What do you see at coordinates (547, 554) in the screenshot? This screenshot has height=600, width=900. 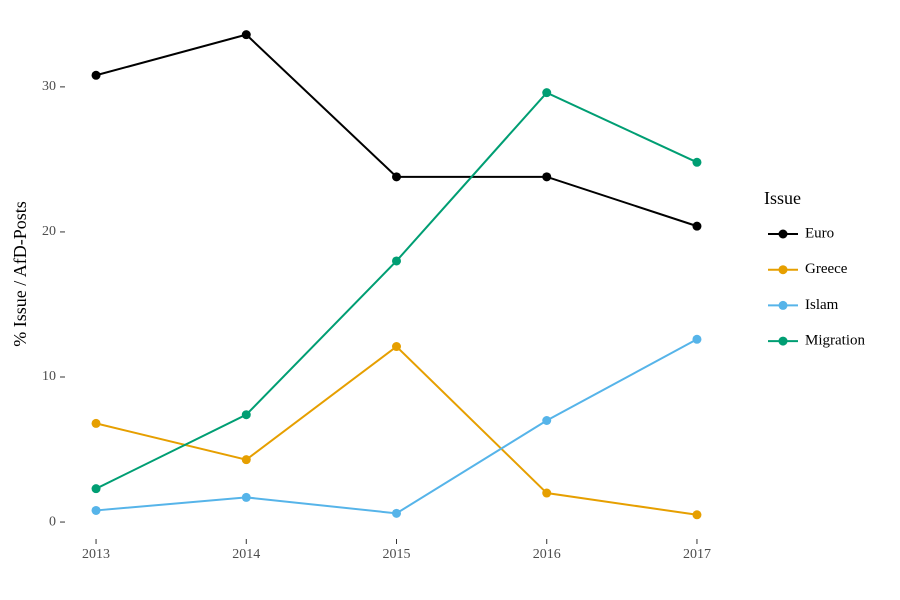 I see `x-tick-label: 2016` at bounding box center [547, 554].